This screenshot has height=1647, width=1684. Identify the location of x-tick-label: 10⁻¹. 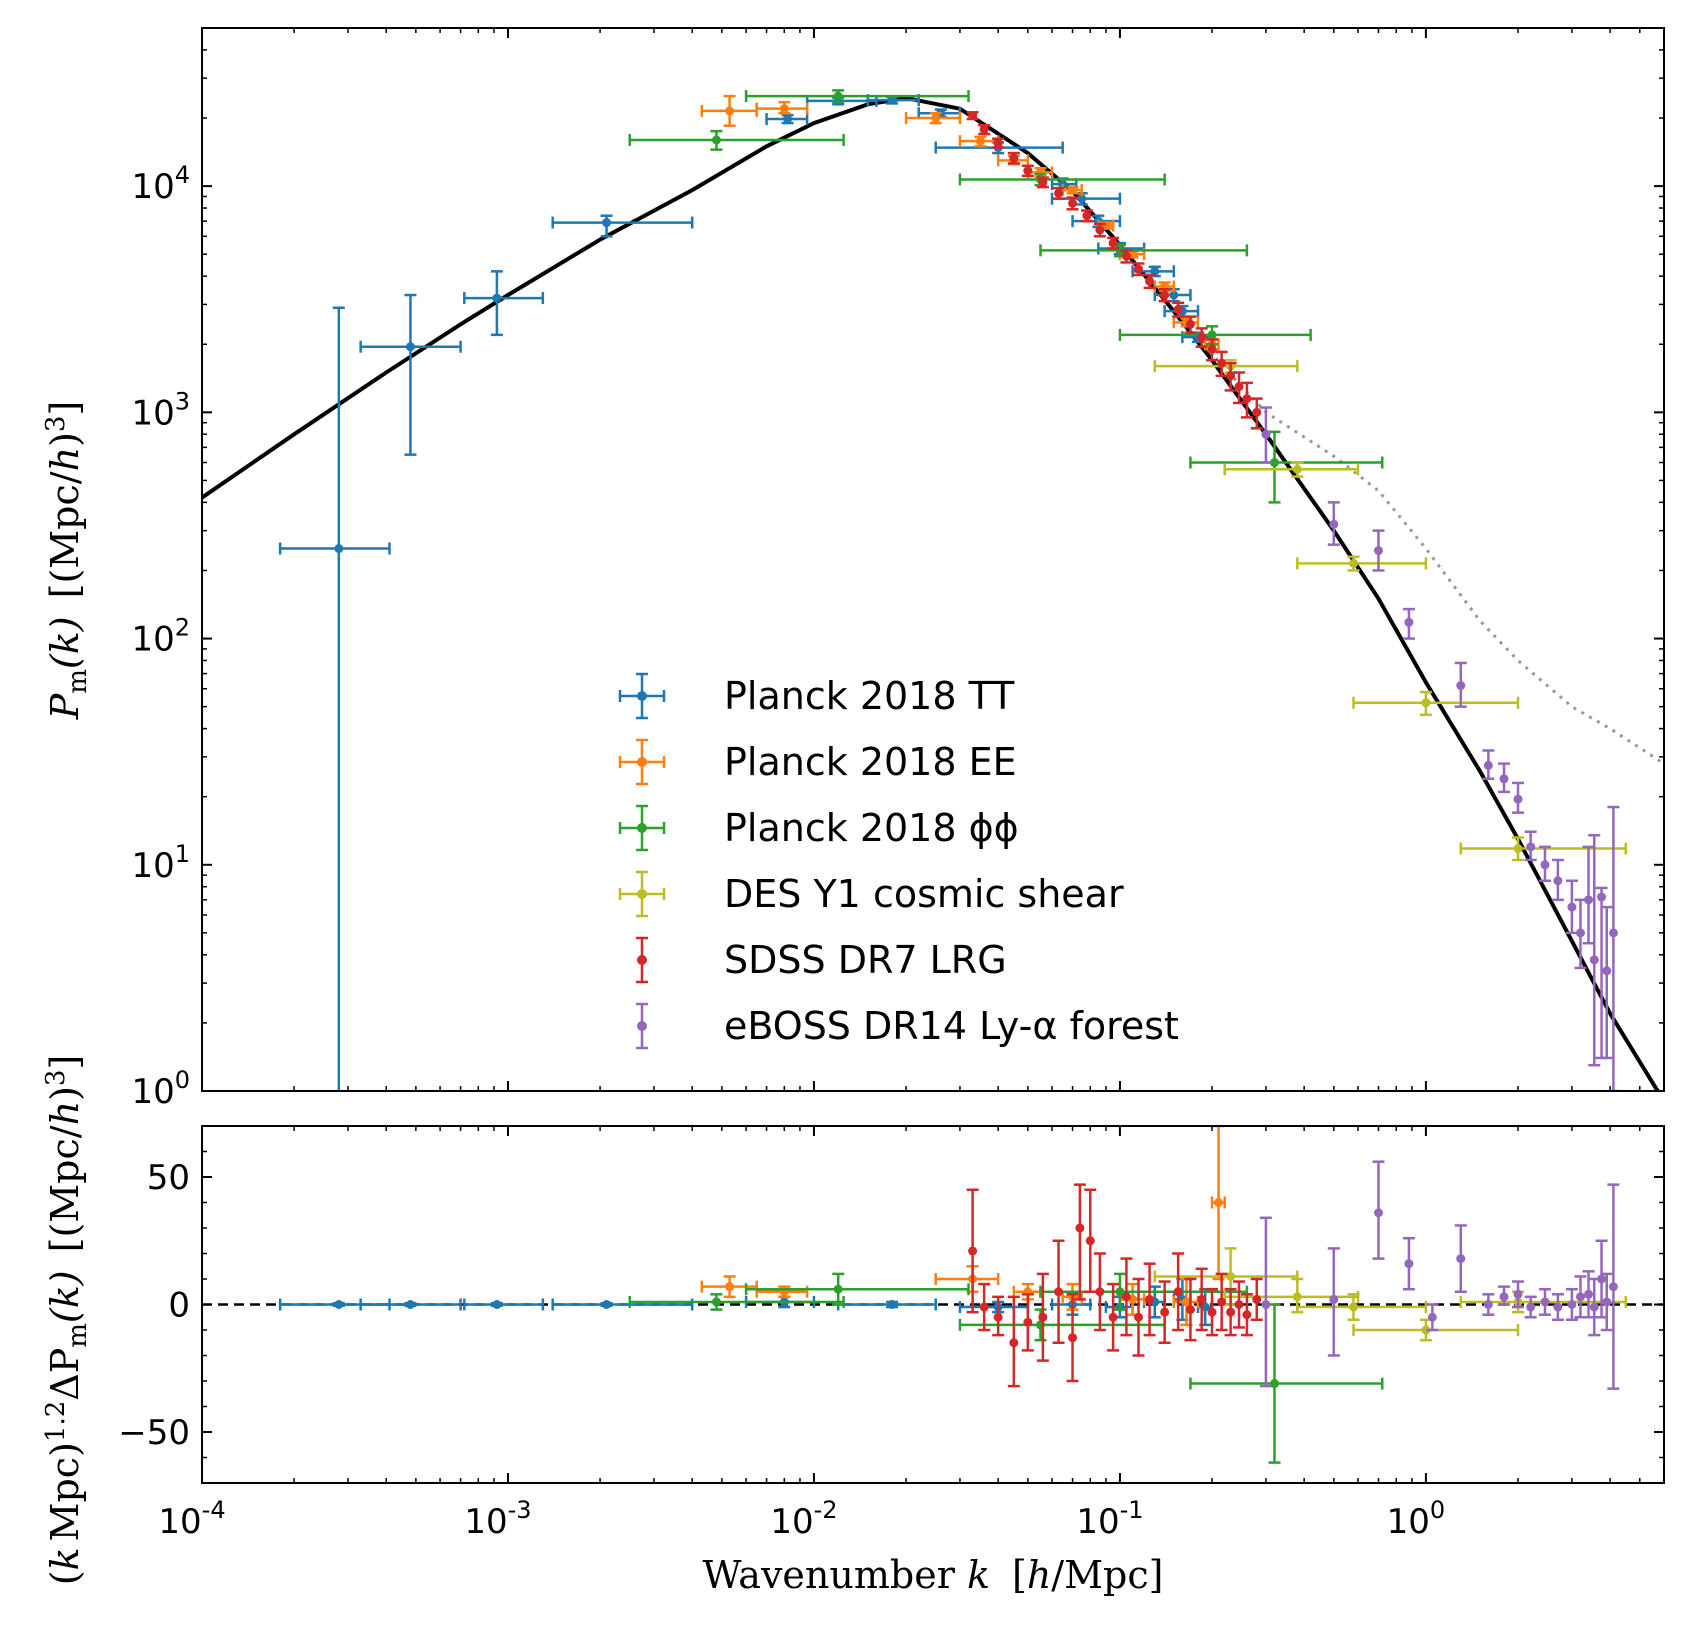
(1109, 1519).